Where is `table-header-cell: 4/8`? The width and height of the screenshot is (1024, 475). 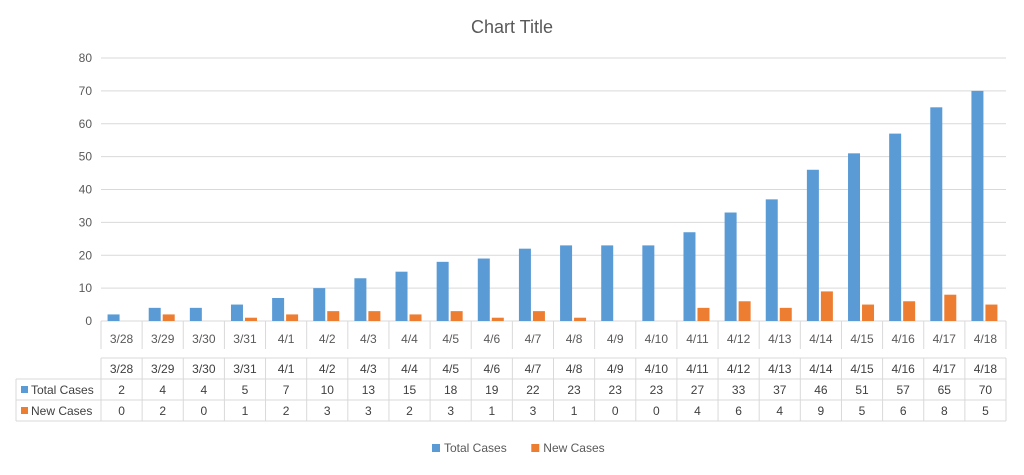
table-header-cell: 4/8 is located at coordinates (574, 369).